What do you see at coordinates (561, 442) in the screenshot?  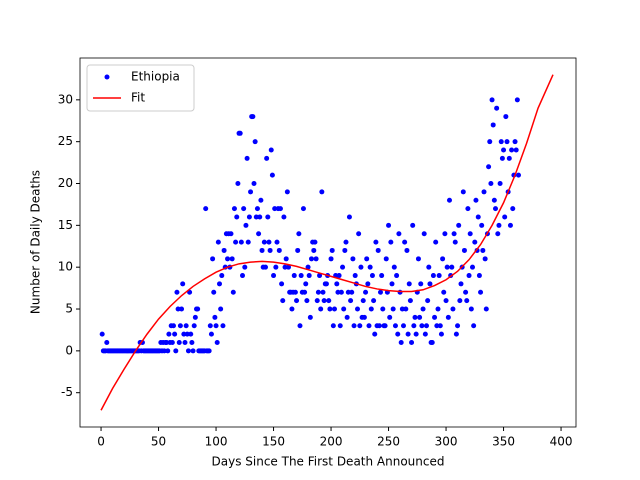 I see `x-tick-label: 400` at bounding box center [561, 442].